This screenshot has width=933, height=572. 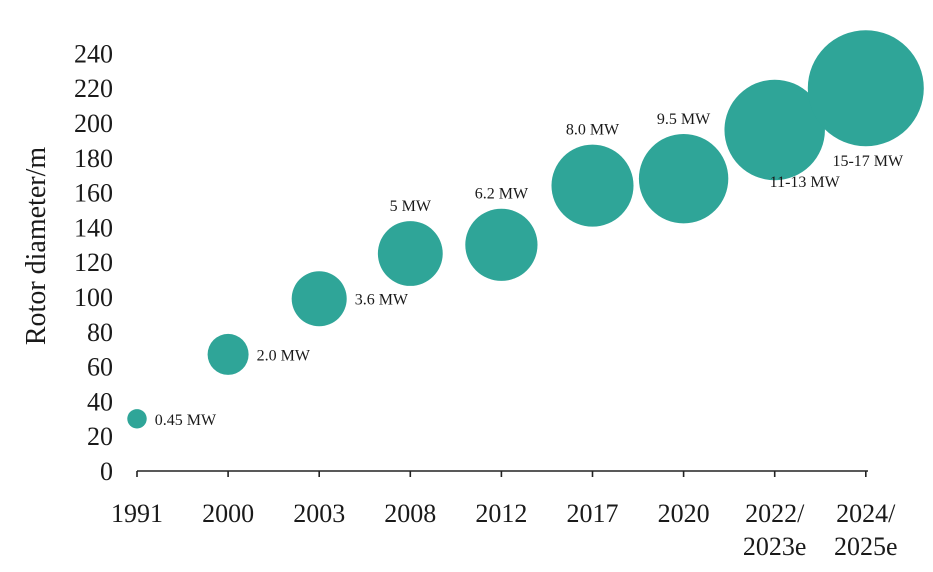 I want to click on bubble-label: 5 MW, so click(x=411, y=206).